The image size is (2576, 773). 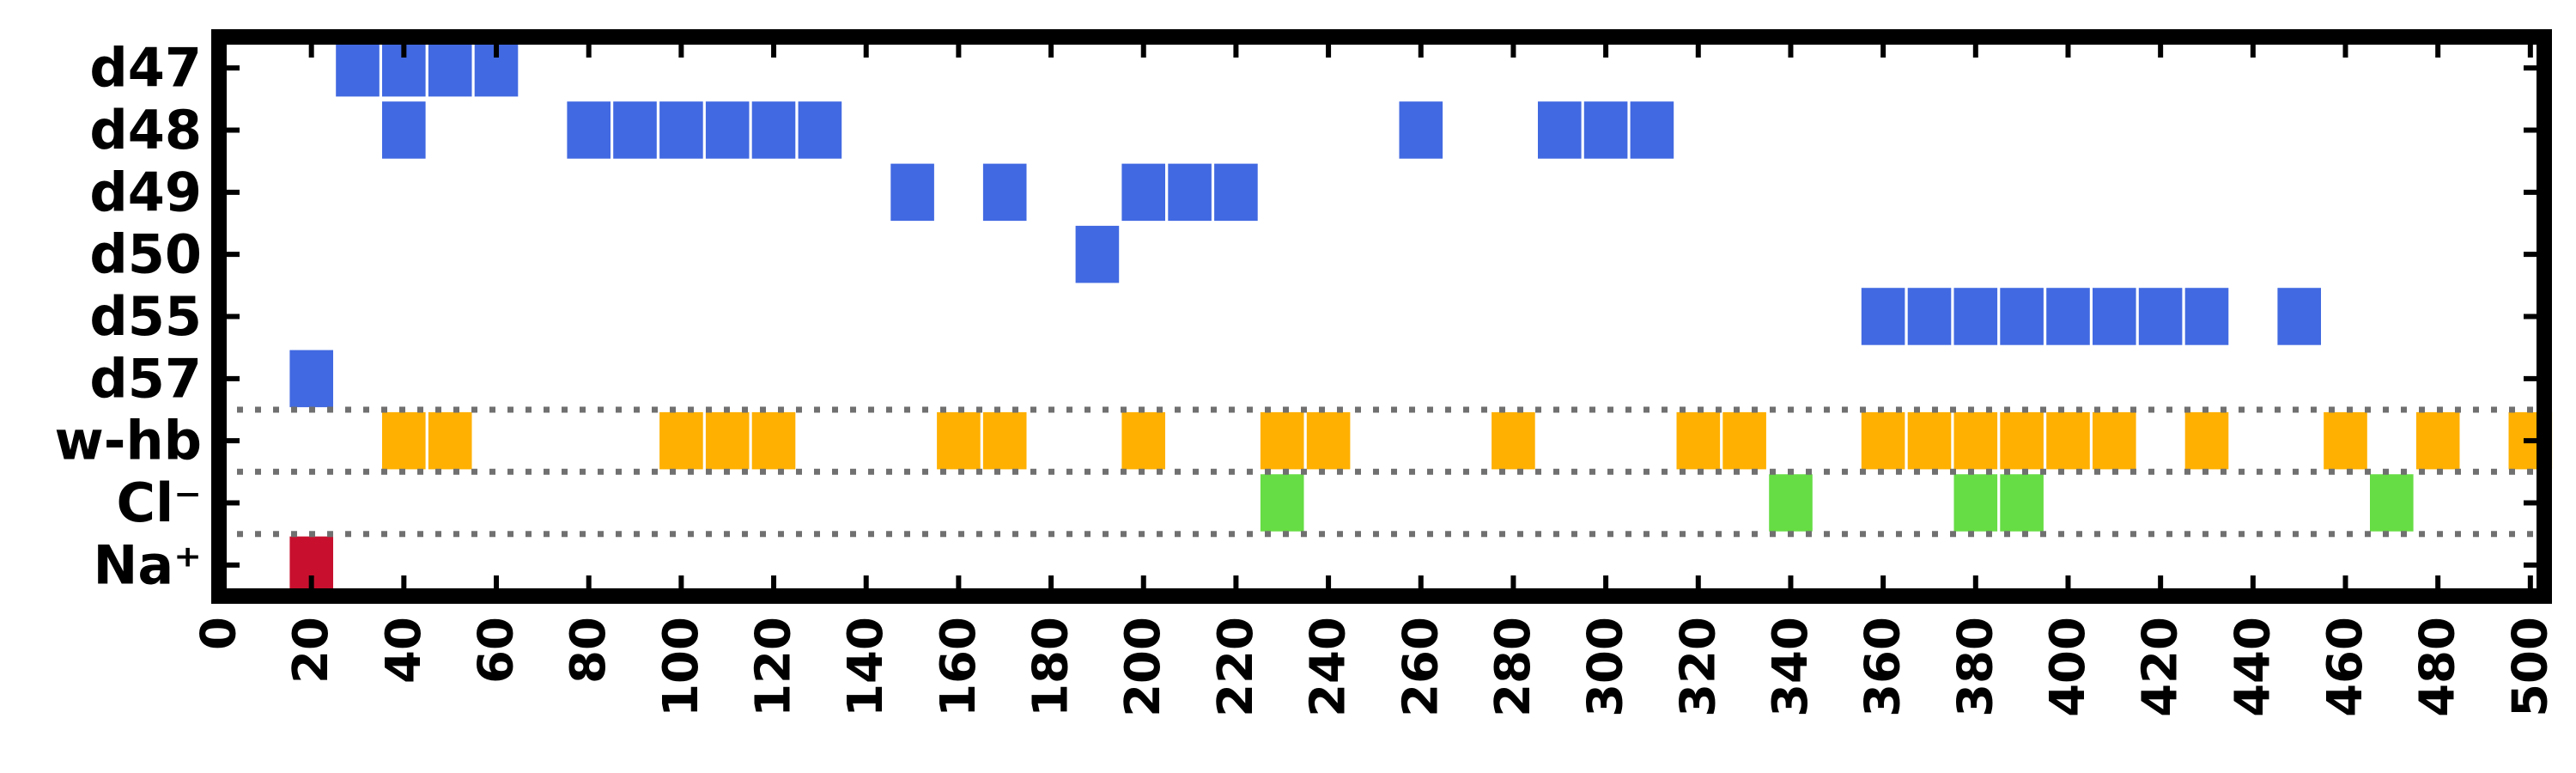 What do you see at coordinates (128, 441) in the screenshot?
I see `y-label-6: w-hb` at bounding box center [128, 441].